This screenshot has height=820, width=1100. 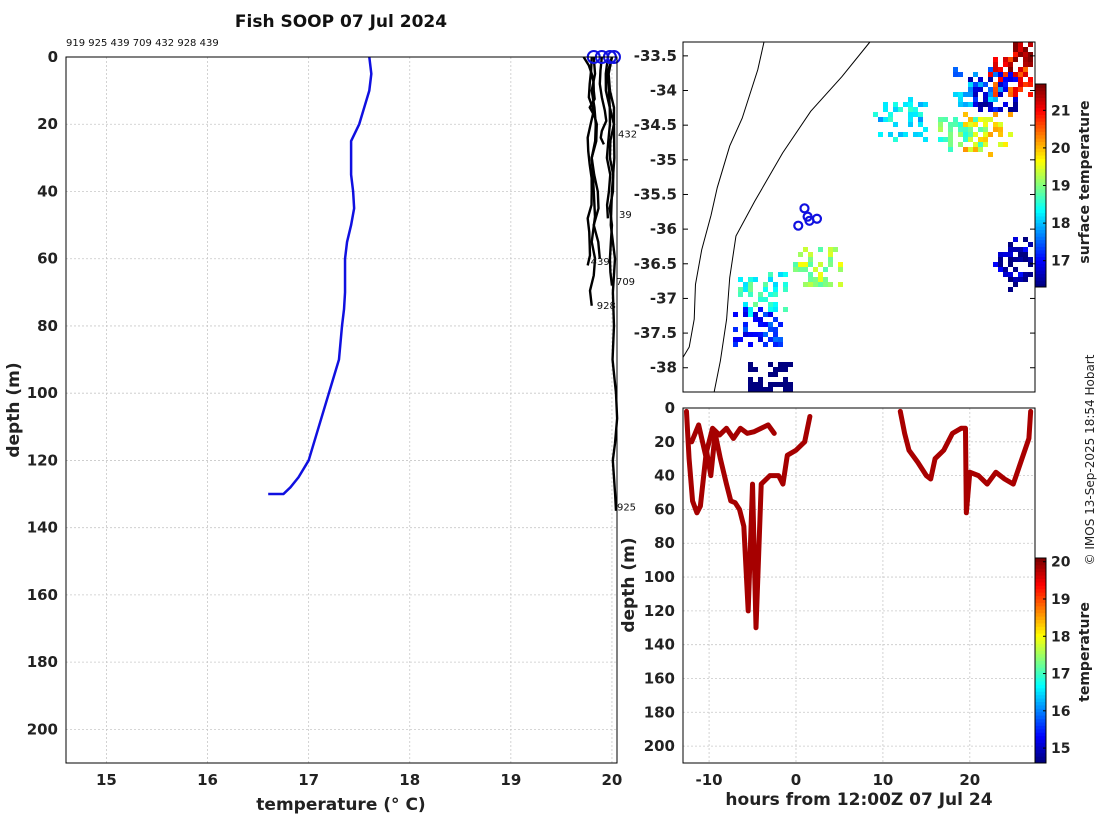 What do you see at coordinates (776, 217) in the screenshot?
I see `map-coastline-layer` at bounding box center [776, 217].